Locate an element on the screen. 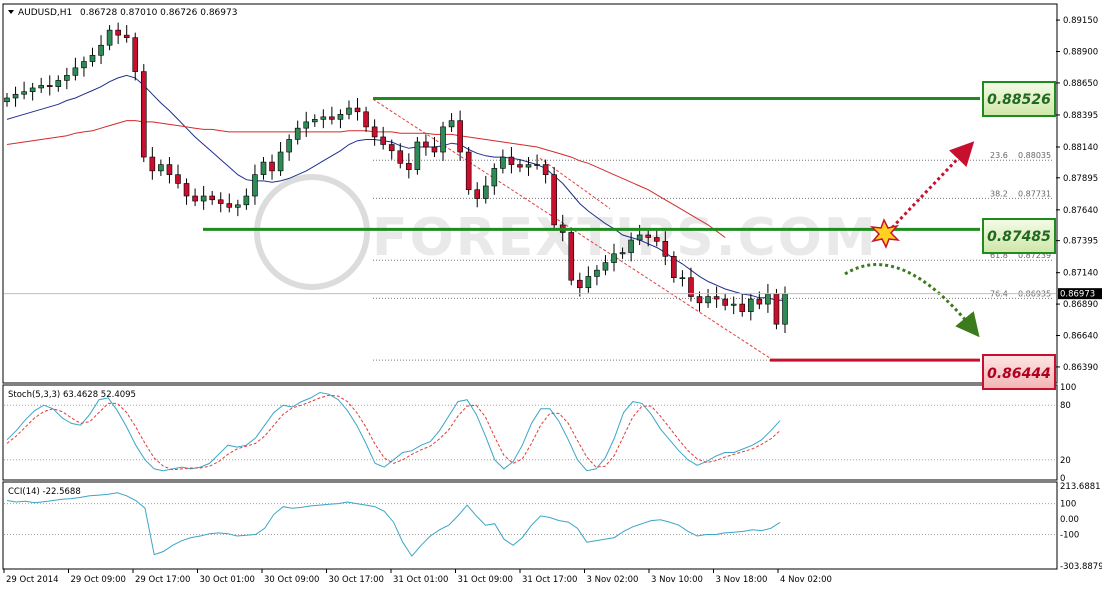 The width and height of the screenshot is (1102, 591). level-box-pivot-label: 0.87485 is located at coordinates (1019, 237).